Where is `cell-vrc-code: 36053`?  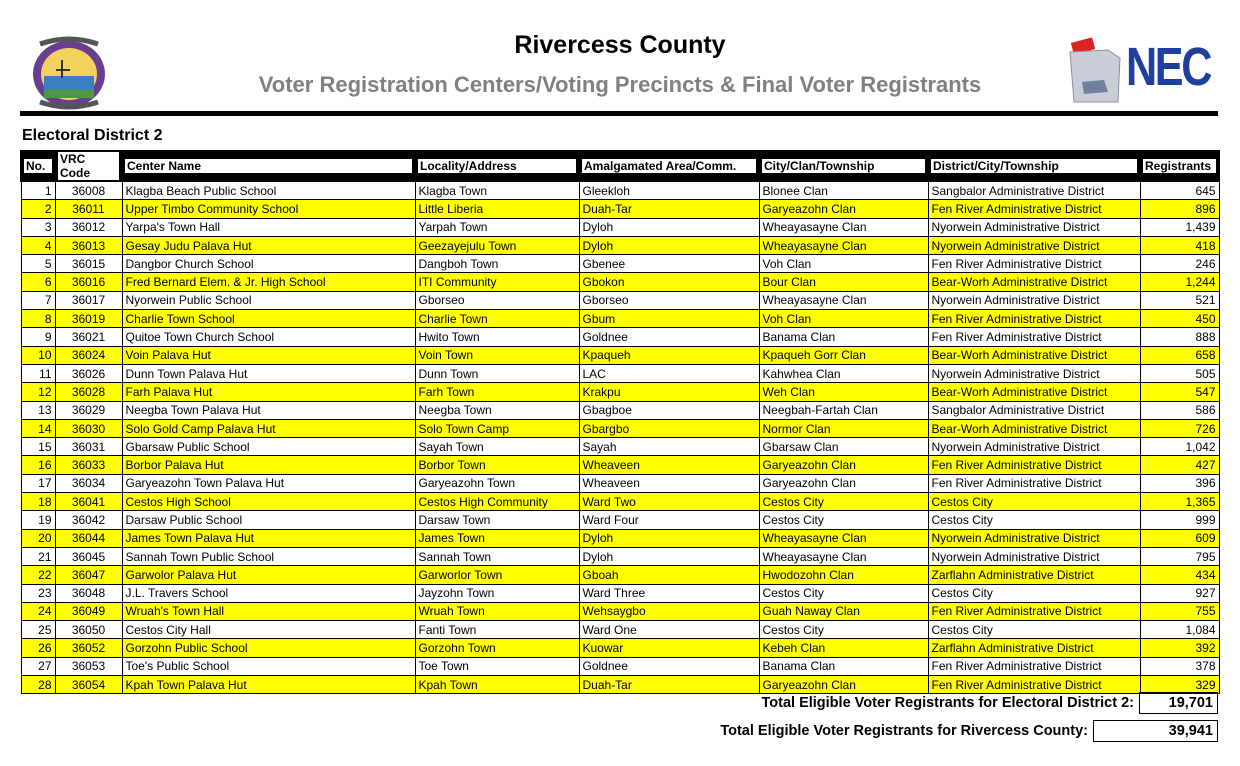
cell-vrc-code: 36053 is located at coordinates (88, 666).